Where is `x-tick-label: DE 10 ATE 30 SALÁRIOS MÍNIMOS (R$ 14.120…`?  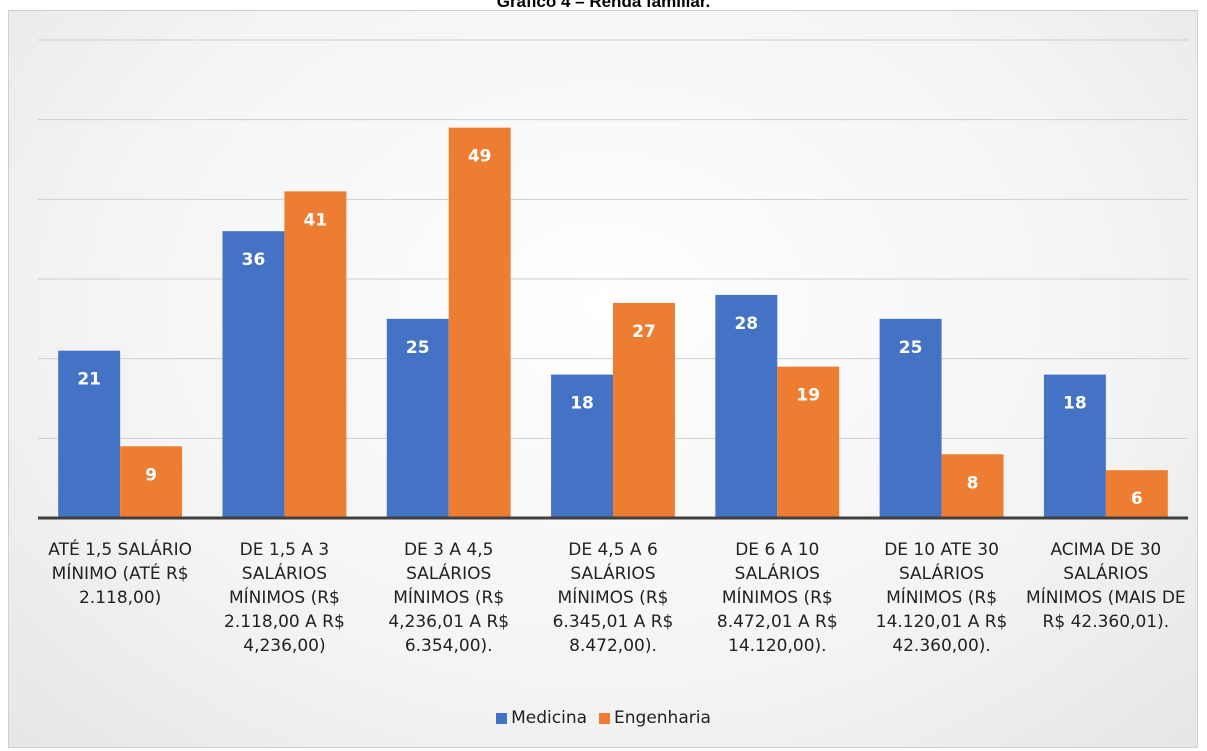
x-tick-label: DE 10 ATE 30 SALÁRIOS MÍNIMOS (R$ 14.120… is located at coordinates (941, 598).